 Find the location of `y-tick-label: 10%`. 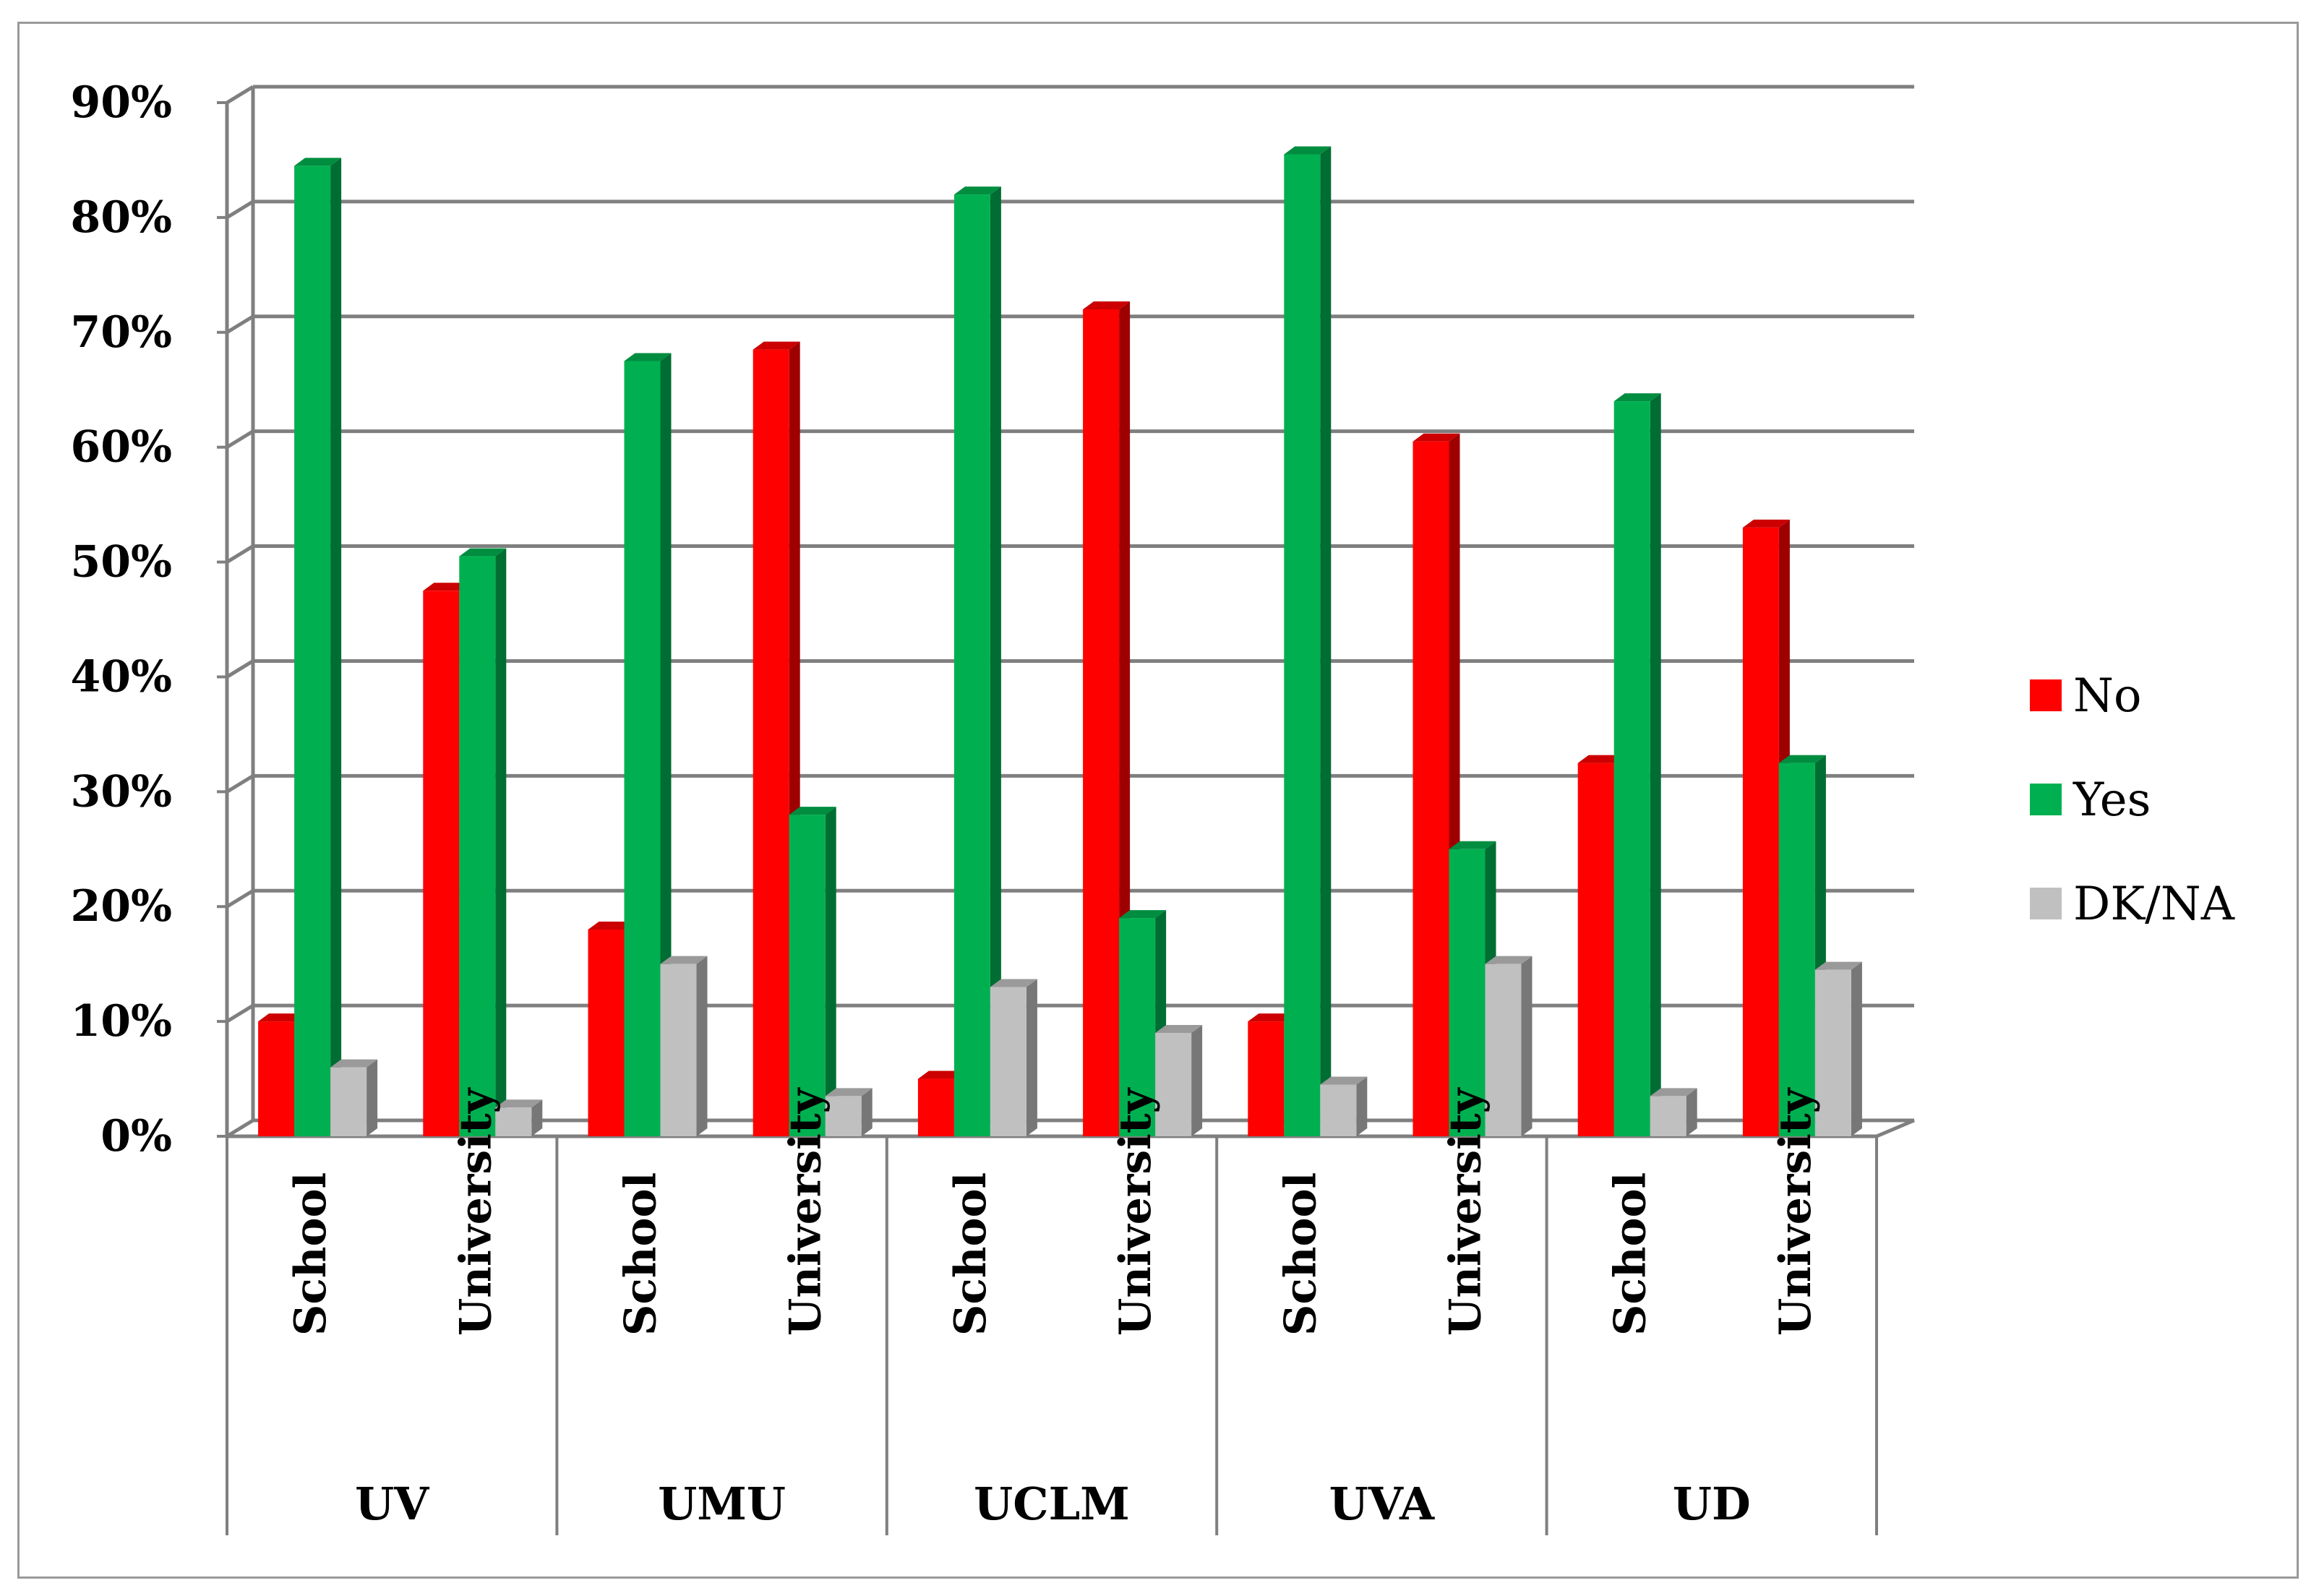

y-tick-label: 10% is located at coordinates (121, 1021).